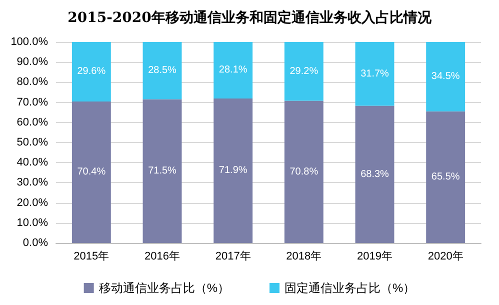 The image size is (499, 305). I want to click on y-tick-label: 70.0%, so click(32, 102).